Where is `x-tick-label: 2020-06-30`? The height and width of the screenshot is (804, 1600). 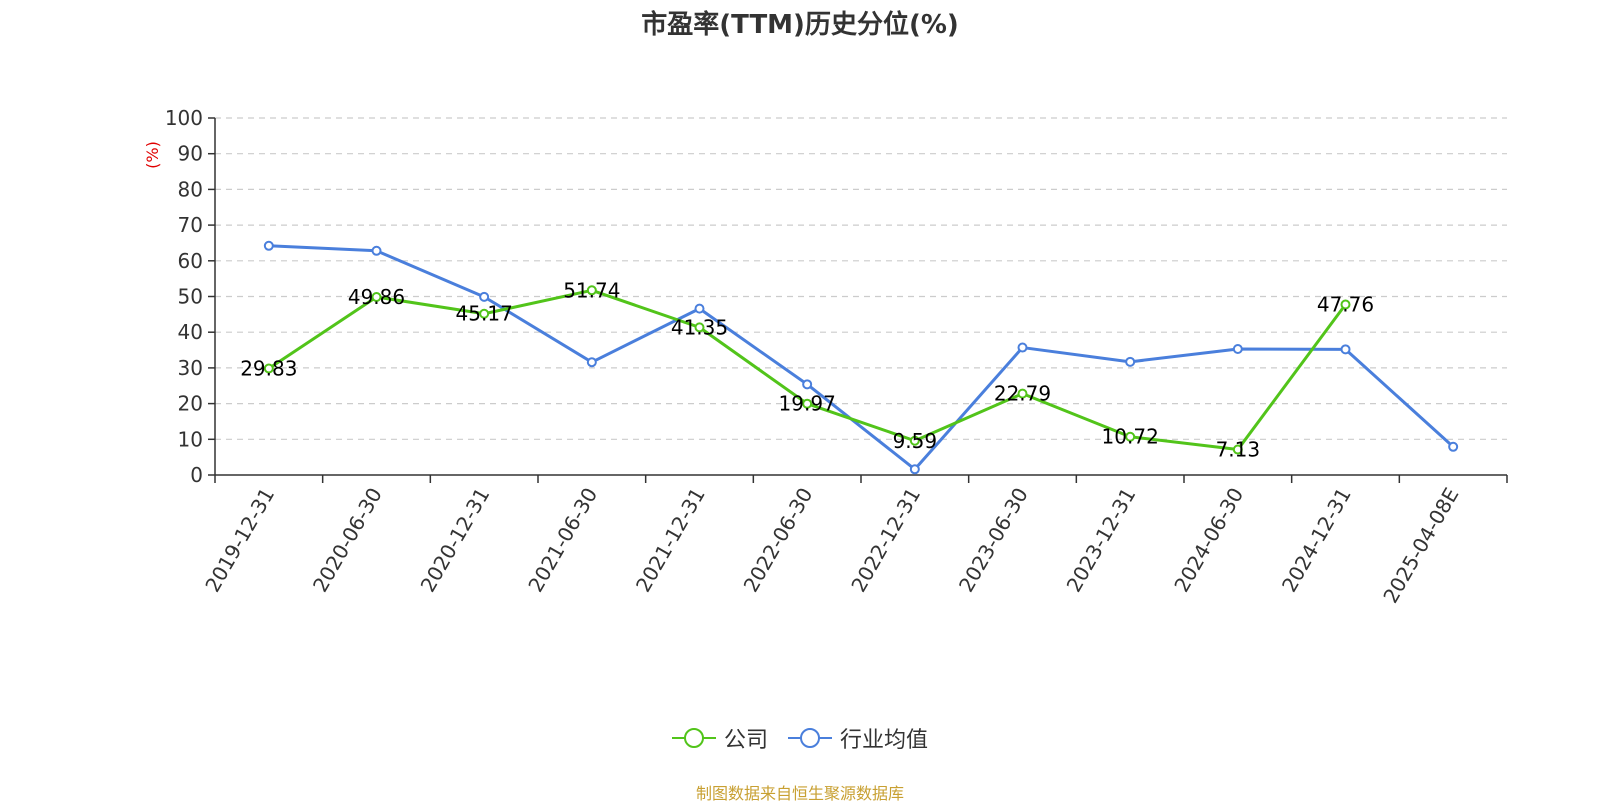
x-tick-label: 2020-06-30 is located at coordinates (347, 540).